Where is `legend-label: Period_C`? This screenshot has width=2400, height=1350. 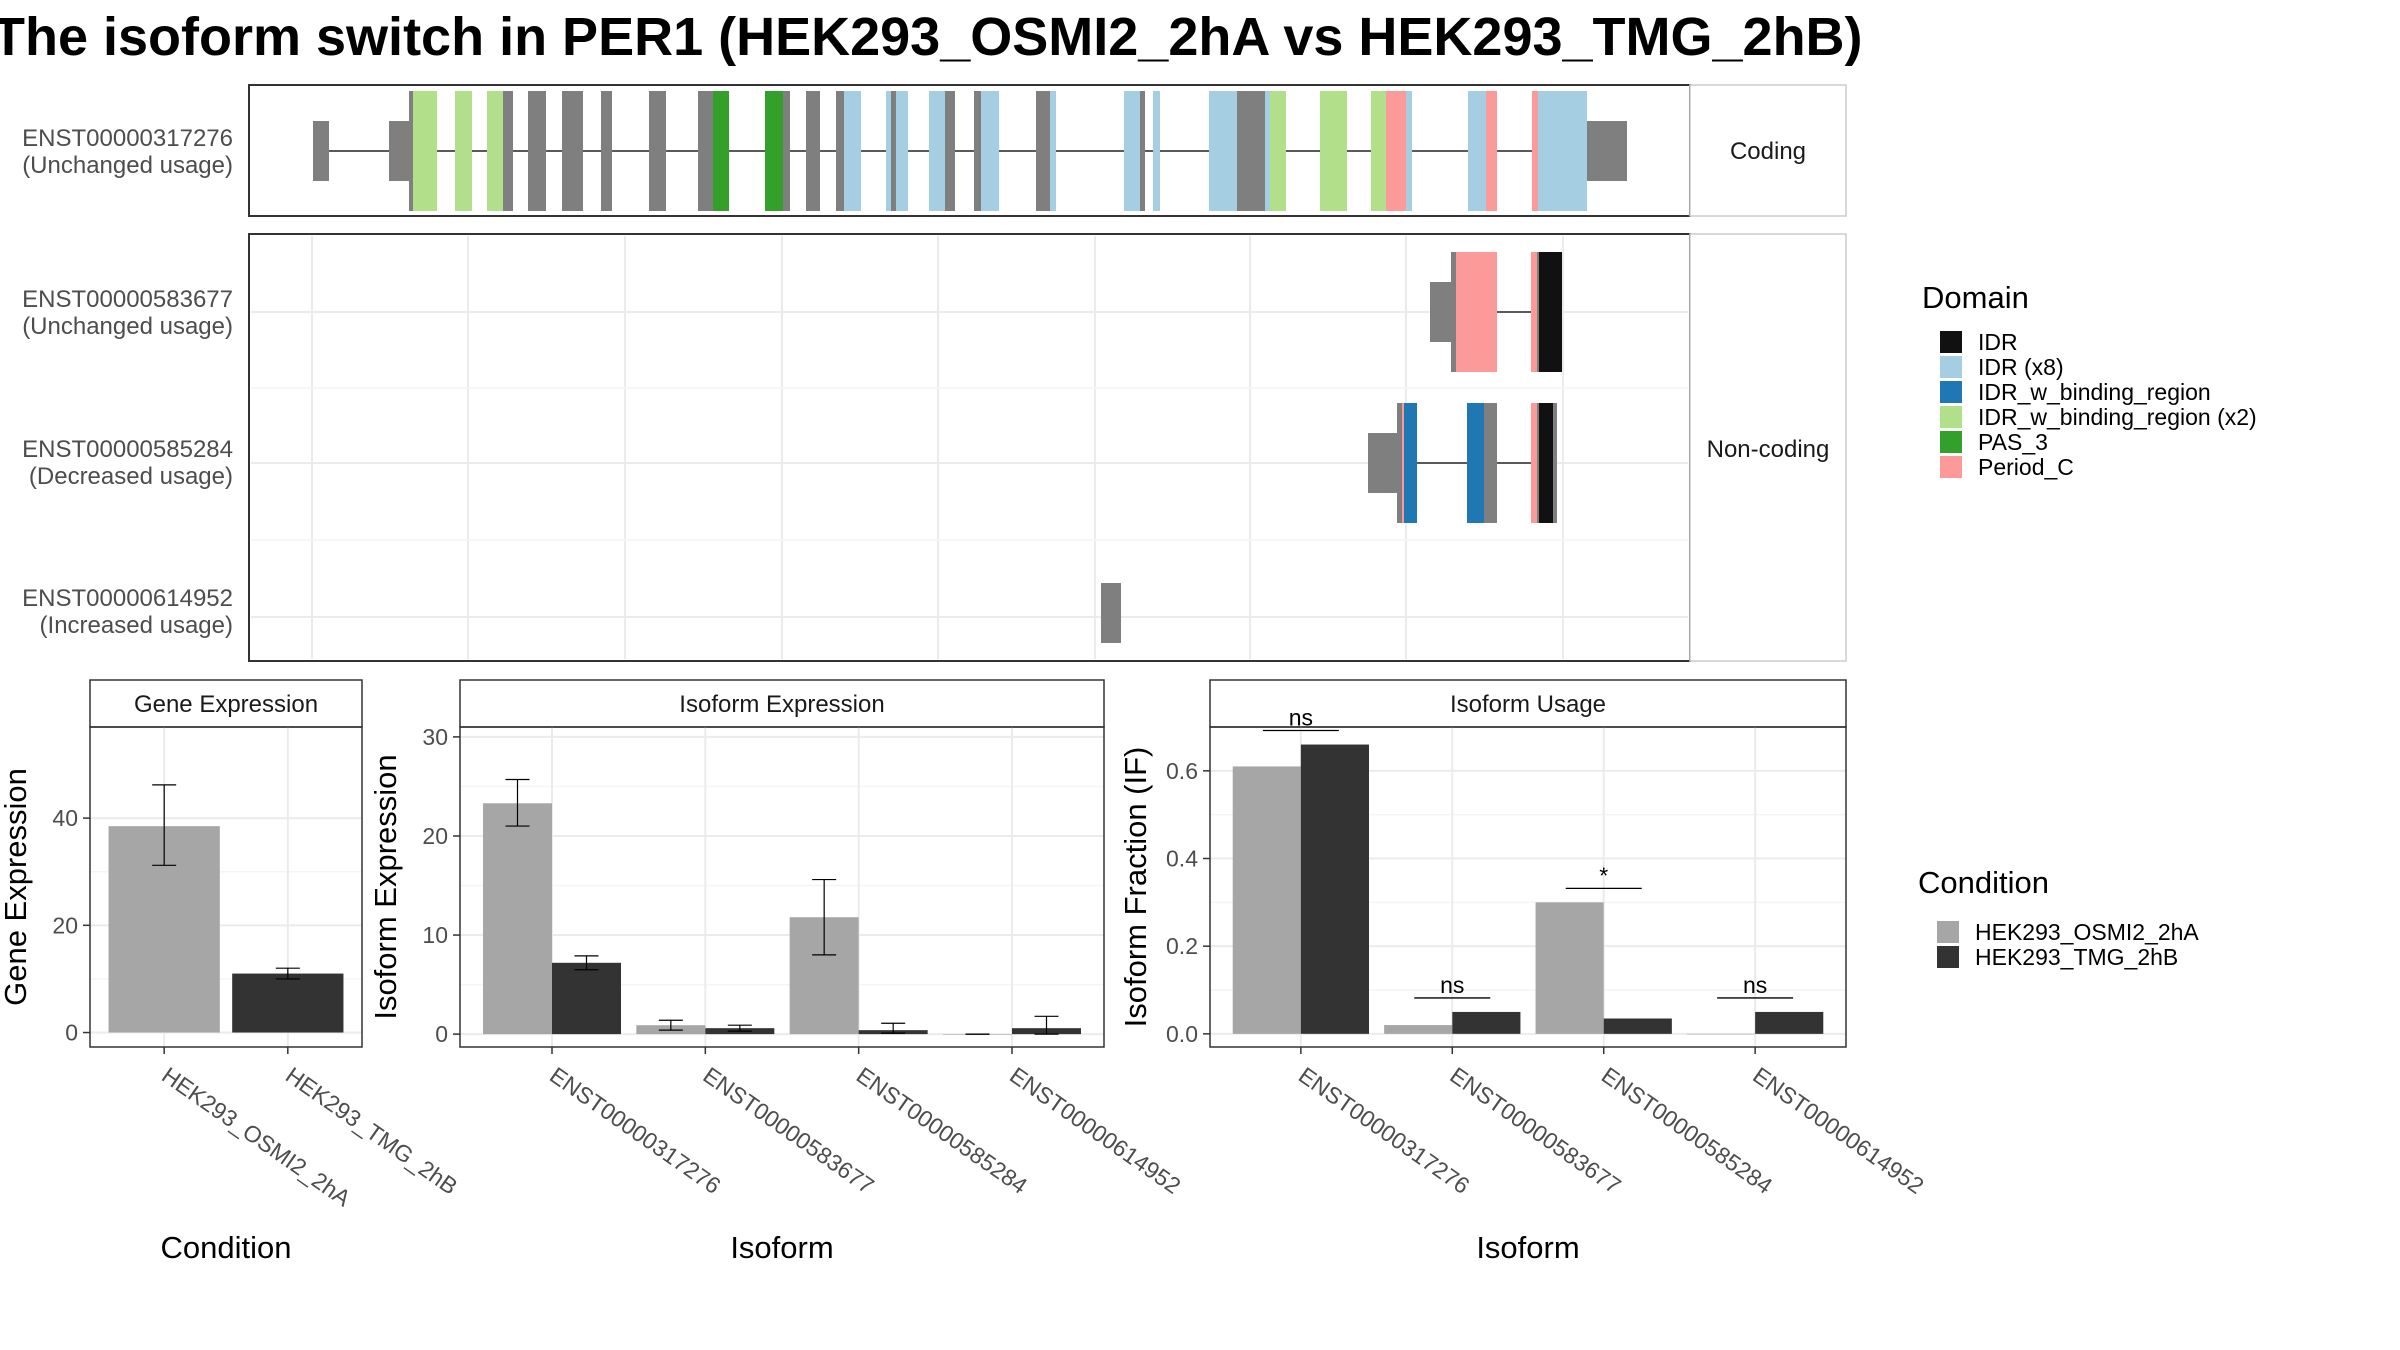
legend-label: Period_C is located at coordinates (2026, 467).